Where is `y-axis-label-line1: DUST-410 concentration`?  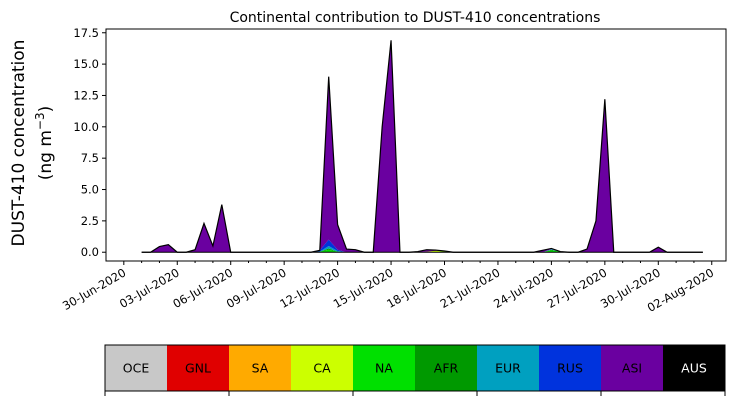
y-axis-label-line1: DUST-410 concentration is located at coordinates (19, 143).